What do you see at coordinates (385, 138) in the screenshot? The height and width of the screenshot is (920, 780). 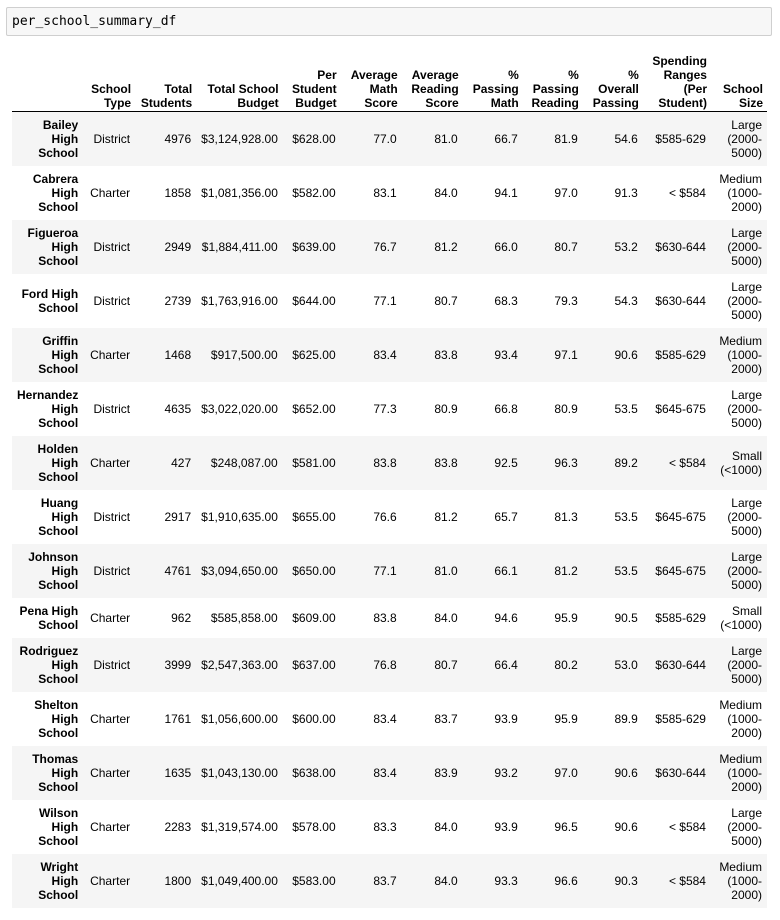 I see `table-cell: 77.0` at bounding box center [385, 138].